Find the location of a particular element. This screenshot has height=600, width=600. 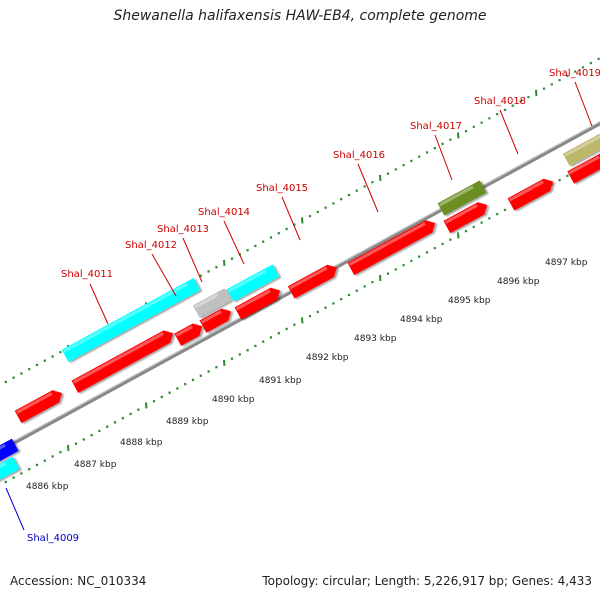

gene-red-f-highlight is located at coordinates (308, 278).